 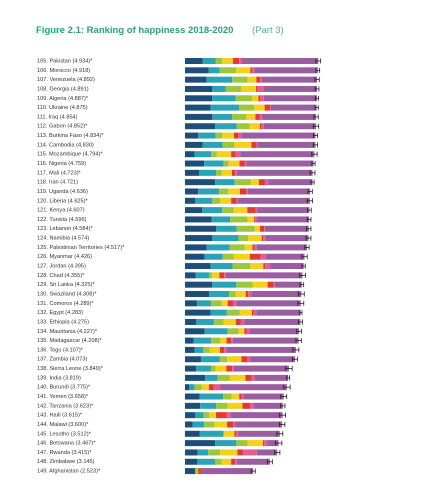 I want to click on row-label: 132. Egypt (4.283), so click(x=60, y=313).